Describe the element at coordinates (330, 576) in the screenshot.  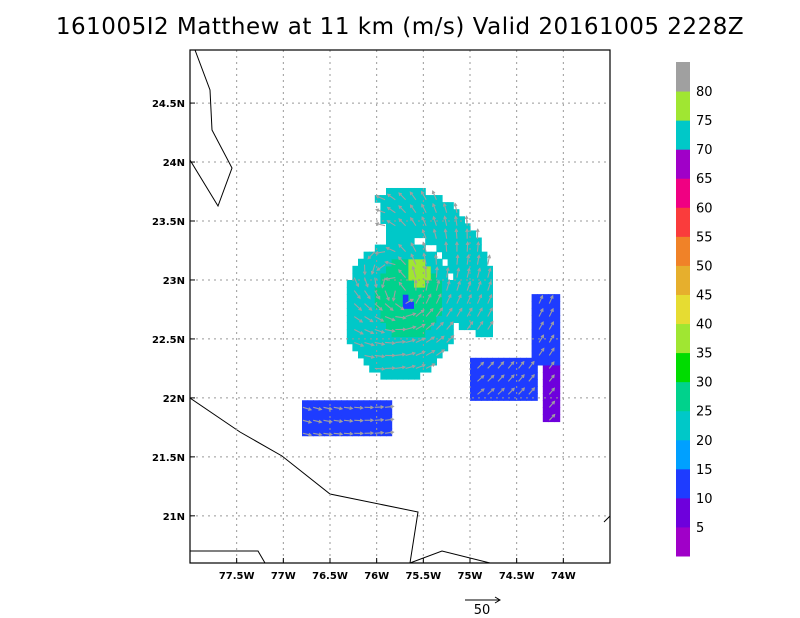
I see `x-tick-label: 76.5W` at that location.